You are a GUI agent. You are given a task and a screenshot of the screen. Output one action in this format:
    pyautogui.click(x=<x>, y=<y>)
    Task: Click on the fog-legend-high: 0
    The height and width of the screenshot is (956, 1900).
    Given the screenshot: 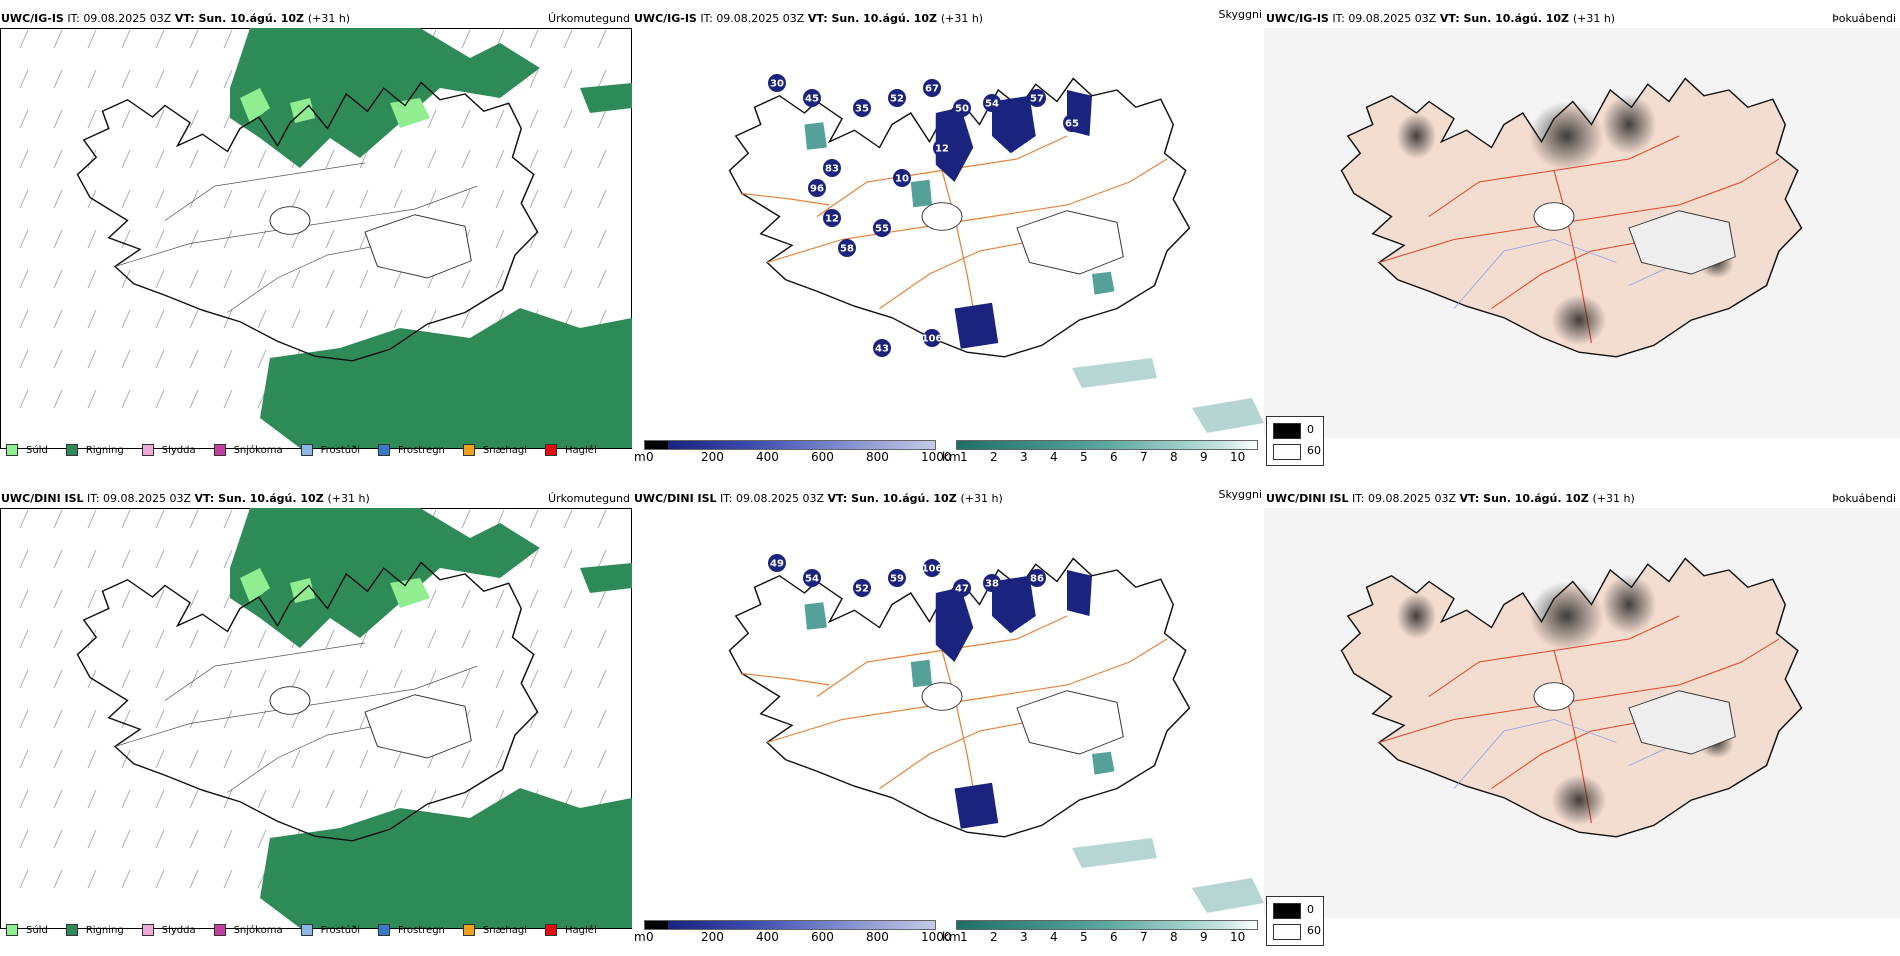 What is the action you would take?
    pyautogui.click(x=1310, y=909)
    